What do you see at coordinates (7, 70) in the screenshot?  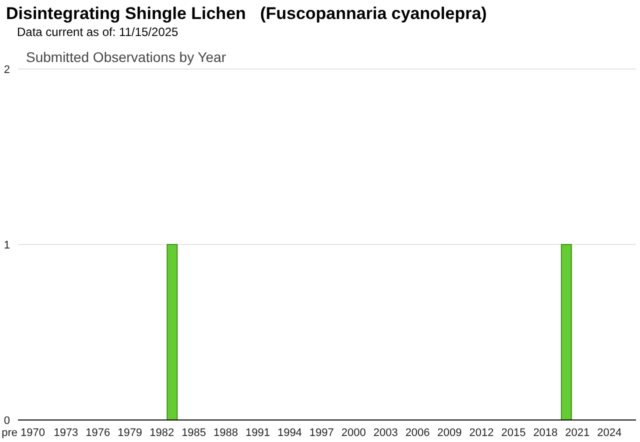 I see `y-tick-label: 2` at bounding box center [7, 70].